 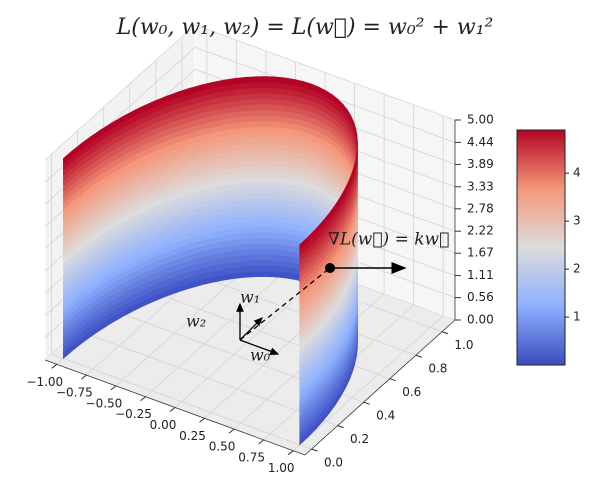 I want to click on y-tick-label: 0.4, so click(x=385, y=416).